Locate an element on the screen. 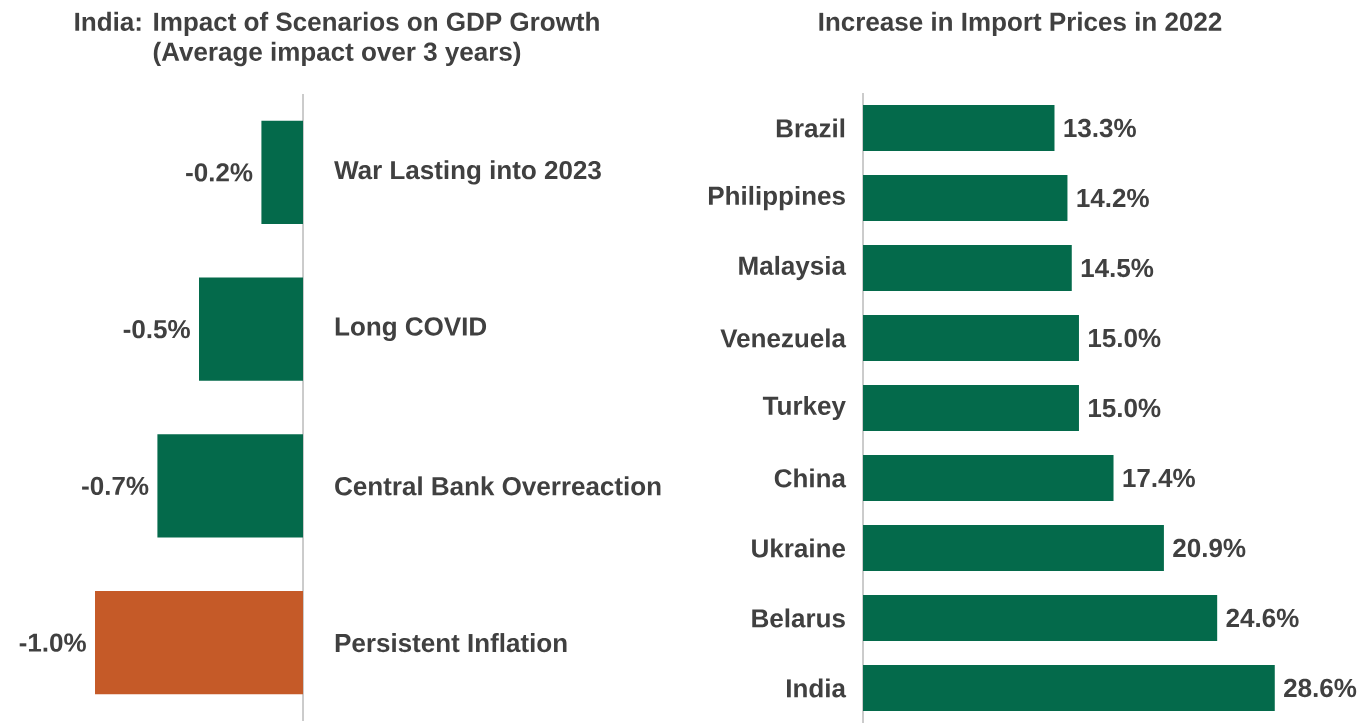  y-tick-label: Persistent Inflation is located at coordinates (451, 643).